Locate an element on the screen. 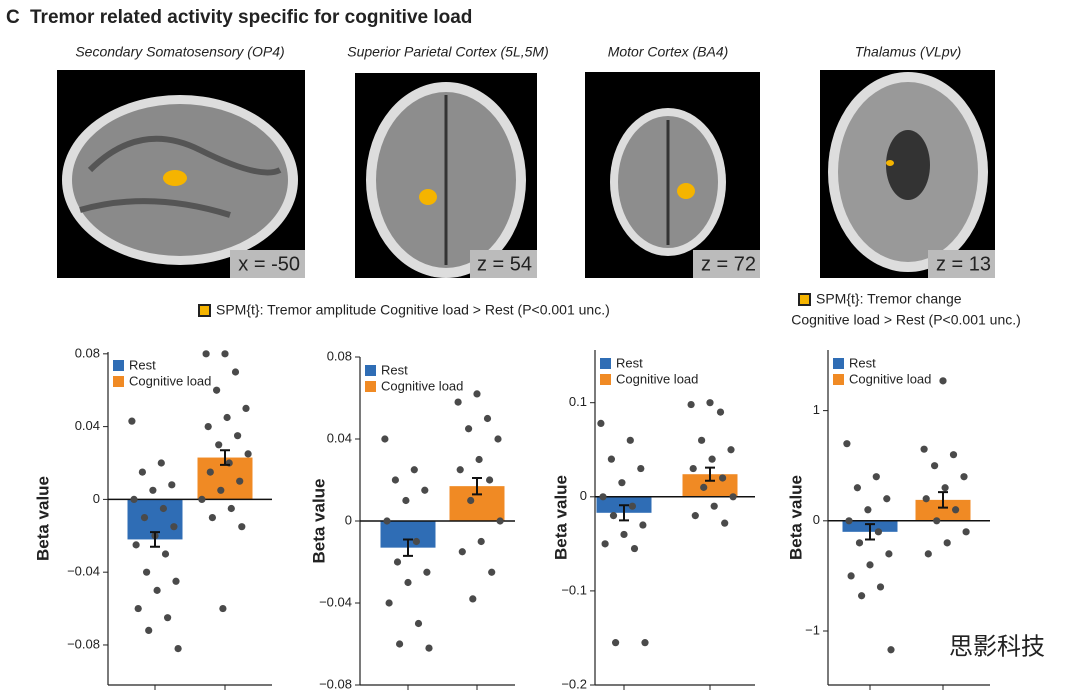  brain-image: z = 72 is located at coordinates (672, 175).